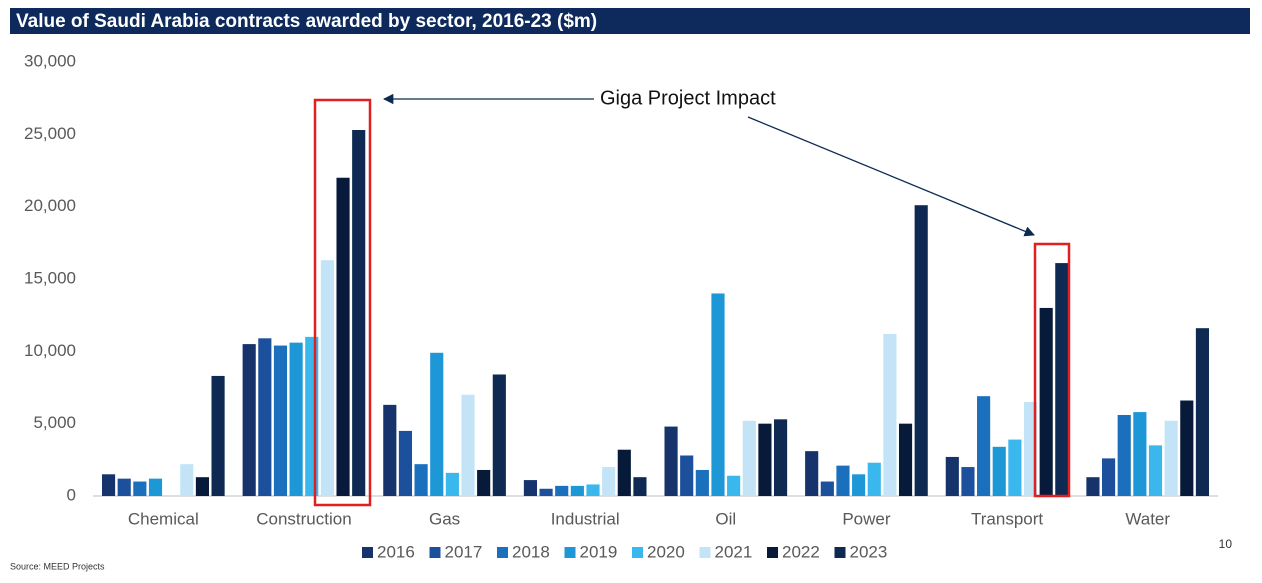 The image size is (1262, 583). What do you see at coordinates (1147, 518) in the screenshot?
I see `x-tick-label: Water` at bounding box center [1147, 518].